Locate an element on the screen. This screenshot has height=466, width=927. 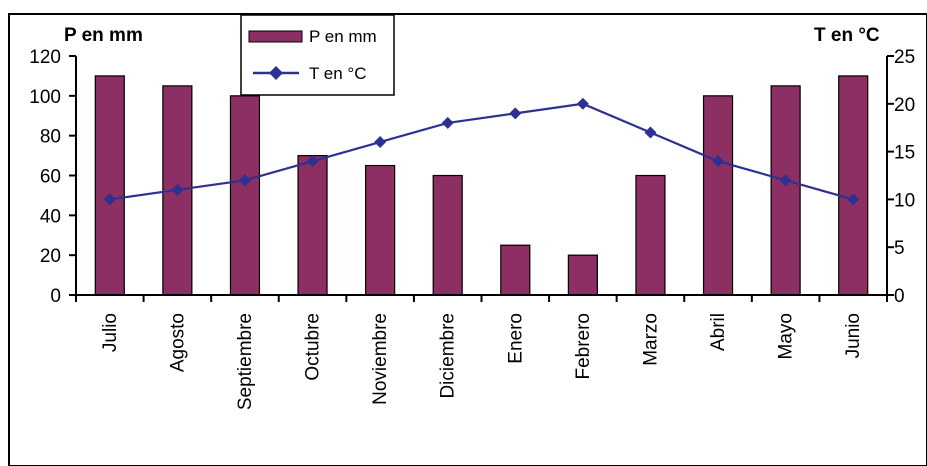
bar-enero is located at coordinates (515, 270).